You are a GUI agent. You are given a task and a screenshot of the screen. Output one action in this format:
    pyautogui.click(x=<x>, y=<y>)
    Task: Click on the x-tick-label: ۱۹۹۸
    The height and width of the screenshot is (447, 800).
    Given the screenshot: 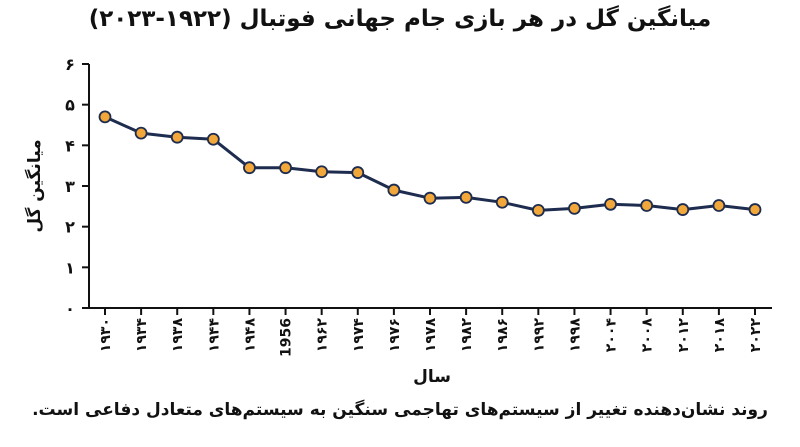 What is the action you would take?
    pyautogui.click(x=575, y=335)
    